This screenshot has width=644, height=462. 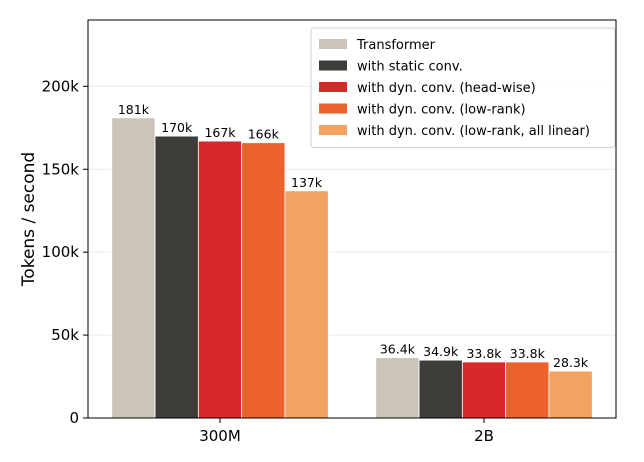 What do you see at coordinates (134, 109) in the screenshot?
I see `bar-value-label: 181k` at bounding box center [134, 109].